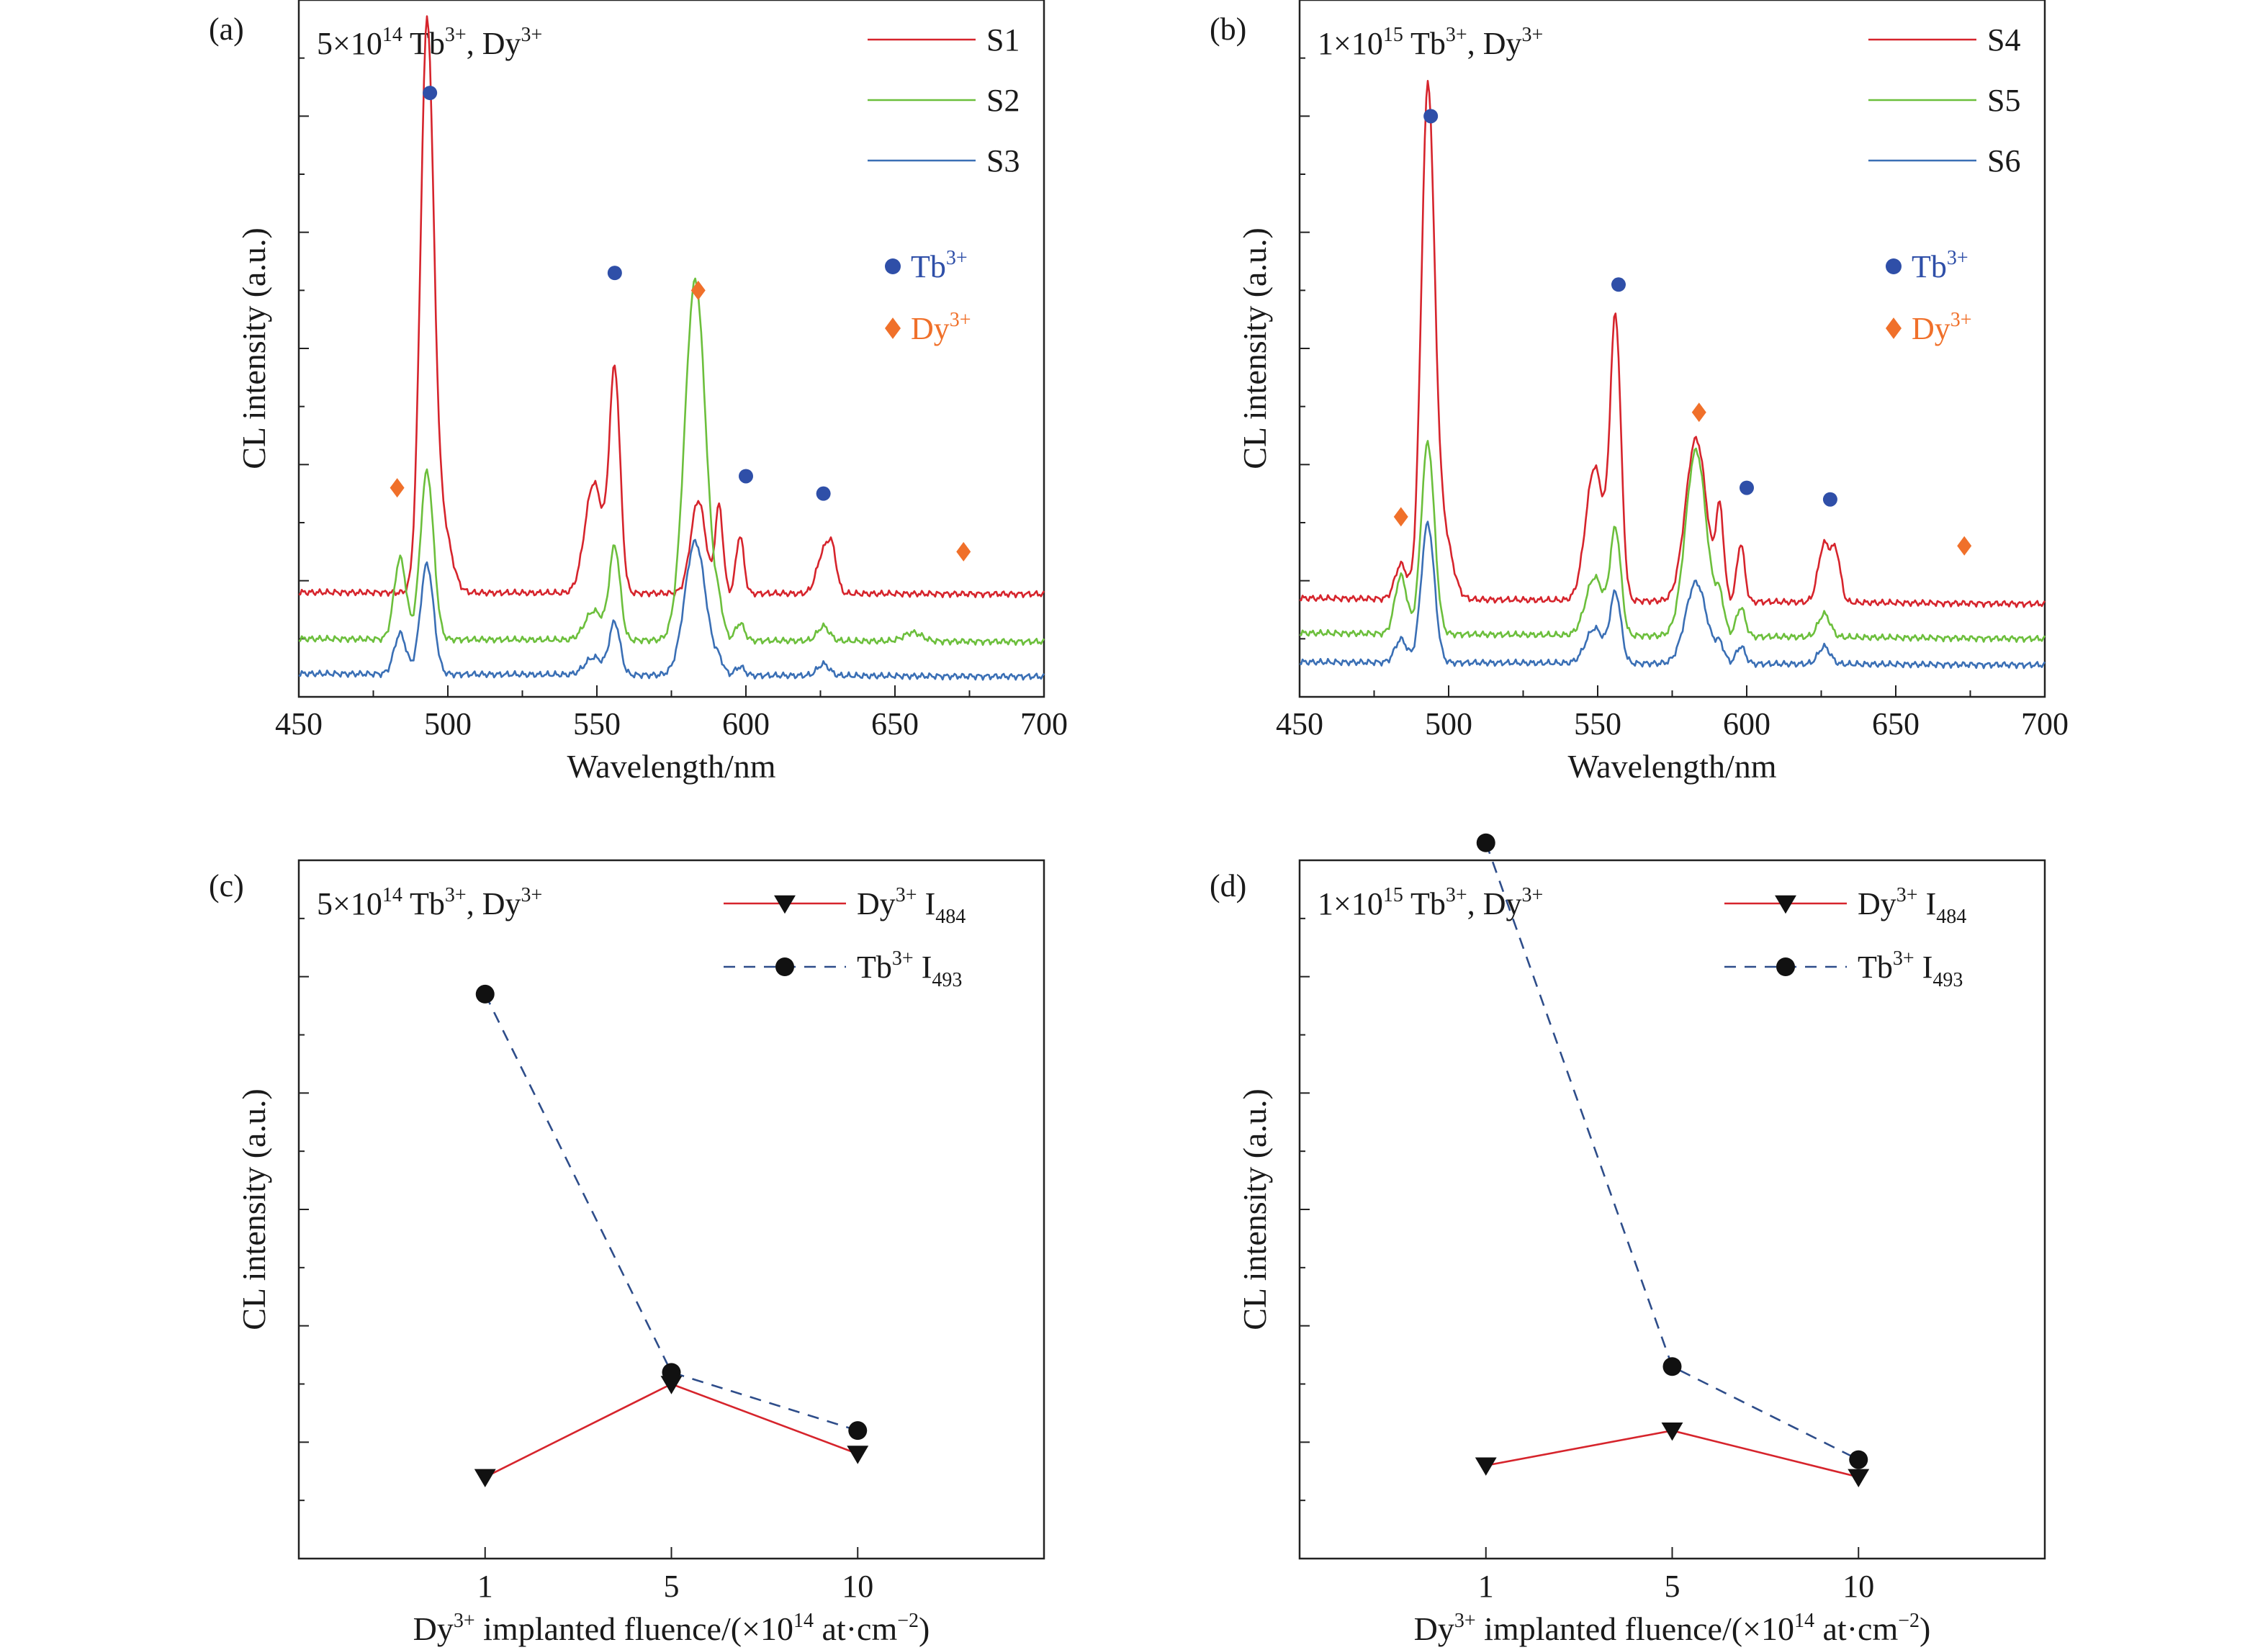  What do you see at coordinates (2003, 101) in the screenshot?
I see `legend-label: S5` at bounding box center [2003, 101].